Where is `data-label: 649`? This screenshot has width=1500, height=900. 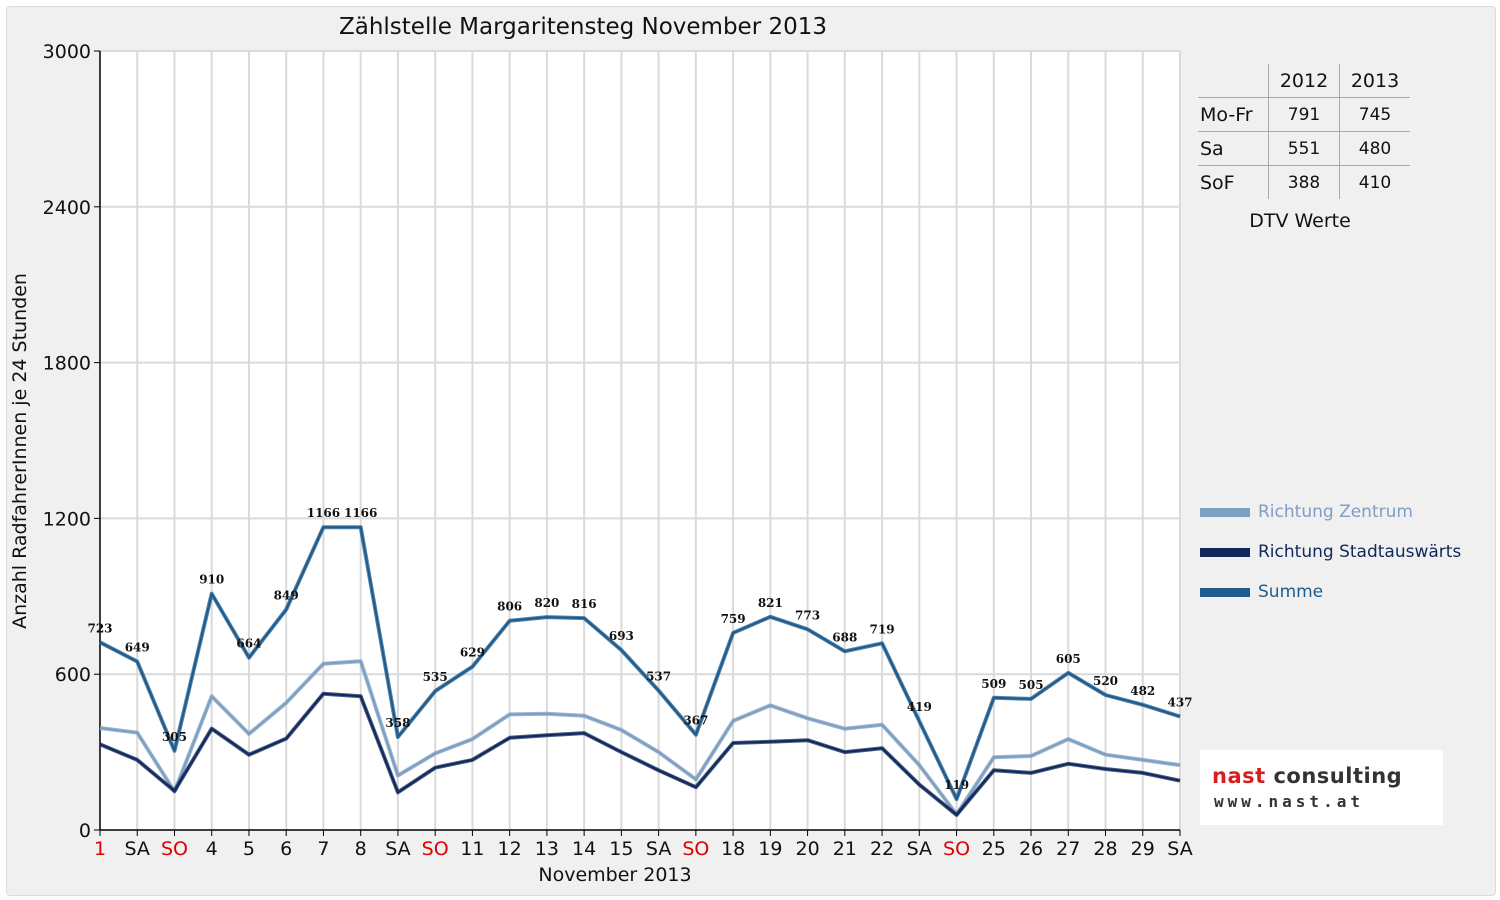 data-label: 649 is located at coordinates (137, 647).